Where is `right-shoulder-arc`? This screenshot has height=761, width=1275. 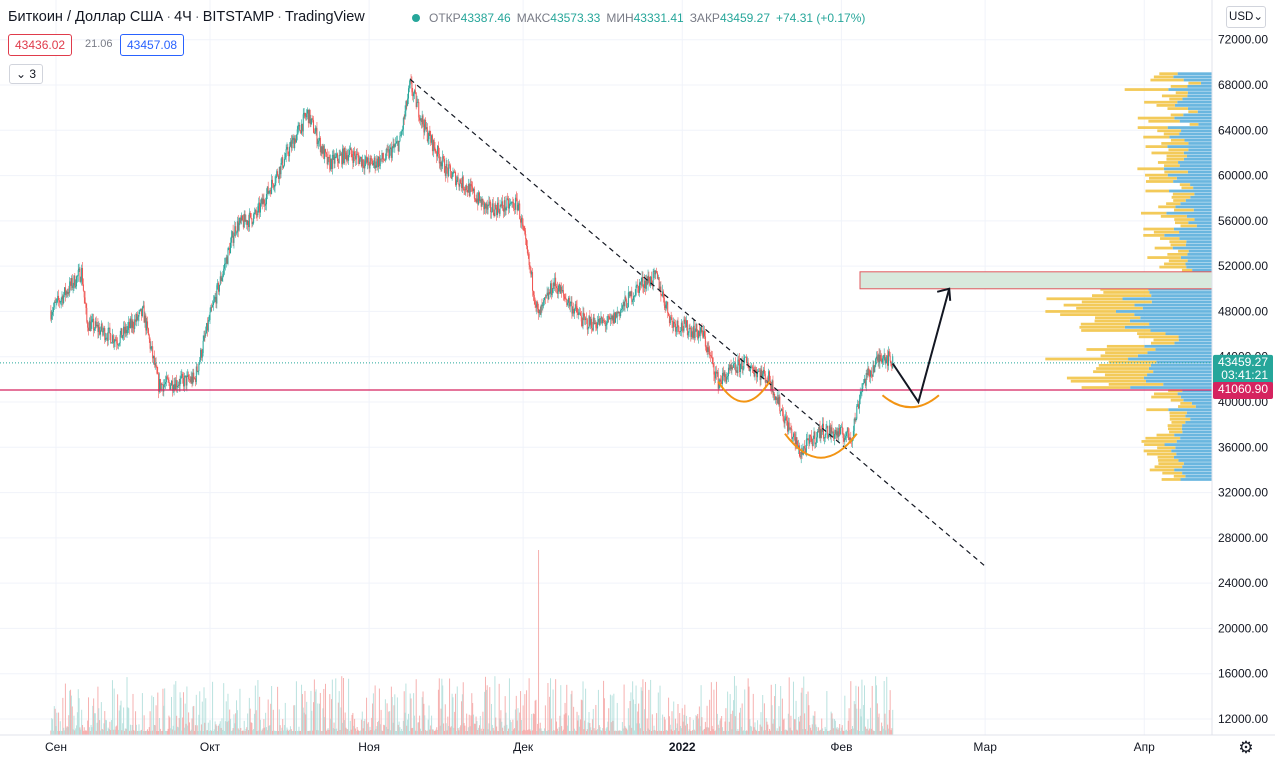
right-shoulder-arc is located at coordinates (910, 401).